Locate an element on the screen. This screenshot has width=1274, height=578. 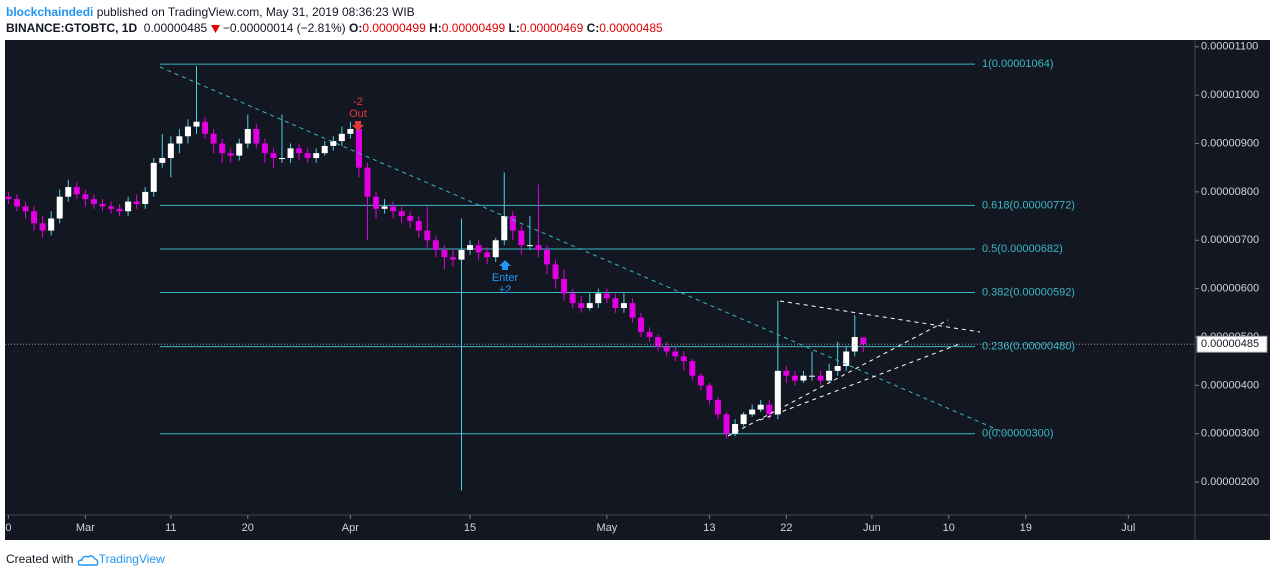
x-tick-label: 0 is located at coordinates (8, 528).